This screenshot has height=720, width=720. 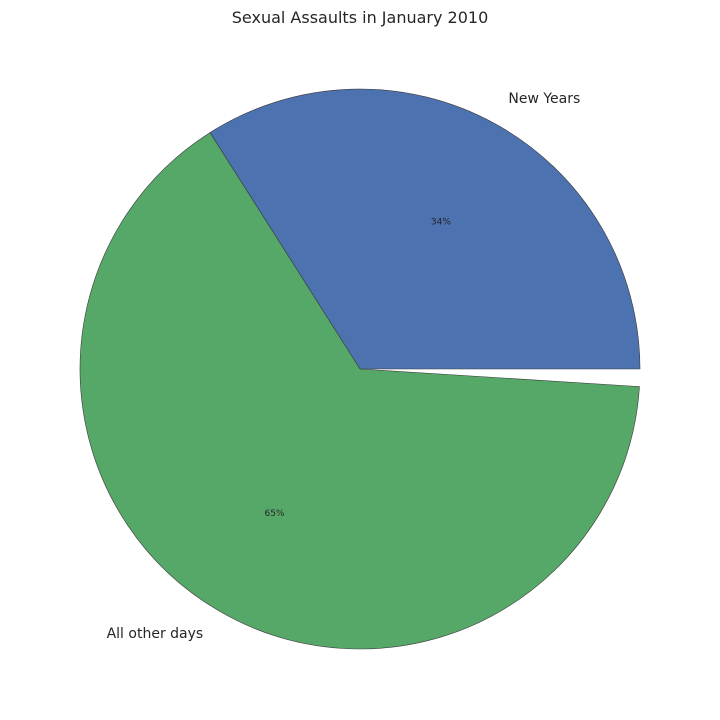 I want to click on slice-pct-label-all-other-days: 65%, so click(x=274, y=514).